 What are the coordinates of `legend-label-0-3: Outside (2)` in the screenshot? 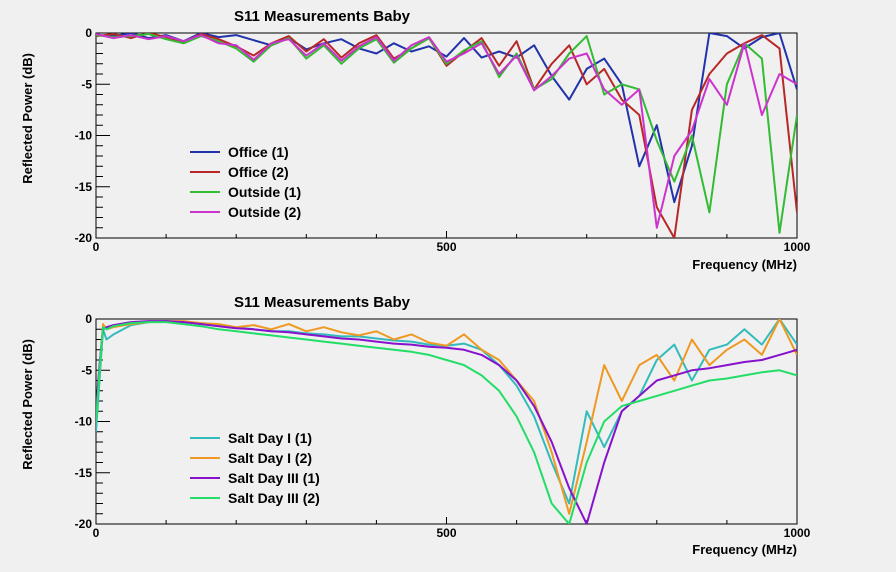 It's located at (264, 212).